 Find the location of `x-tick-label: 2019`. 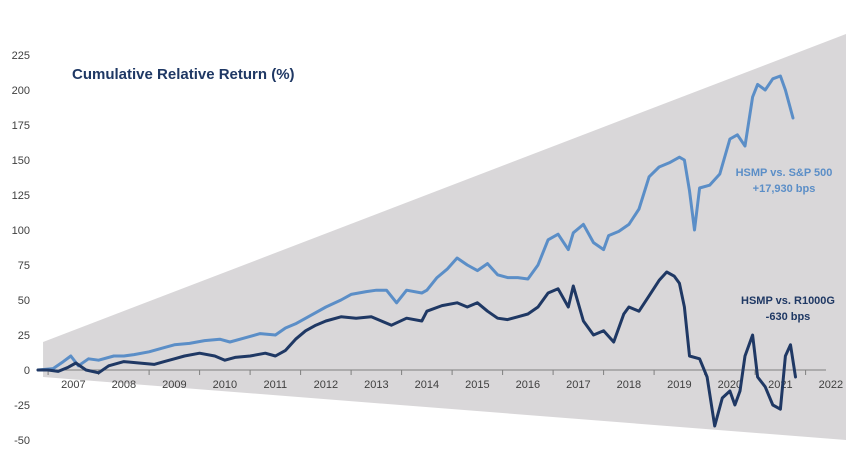

x-tick-label: 2019 is located at coordinates (679, 385).